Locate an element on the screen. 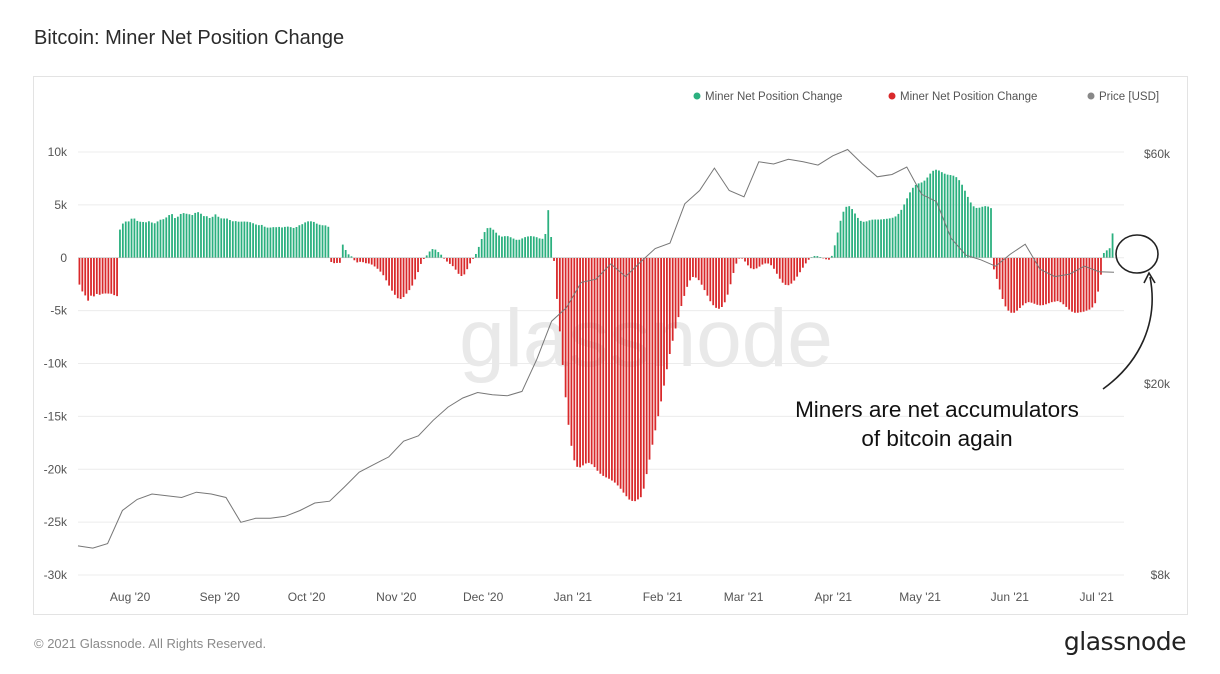 The image size is (1220, 674). y-left-tick-label: -30k is located at coordinates (56, 575).